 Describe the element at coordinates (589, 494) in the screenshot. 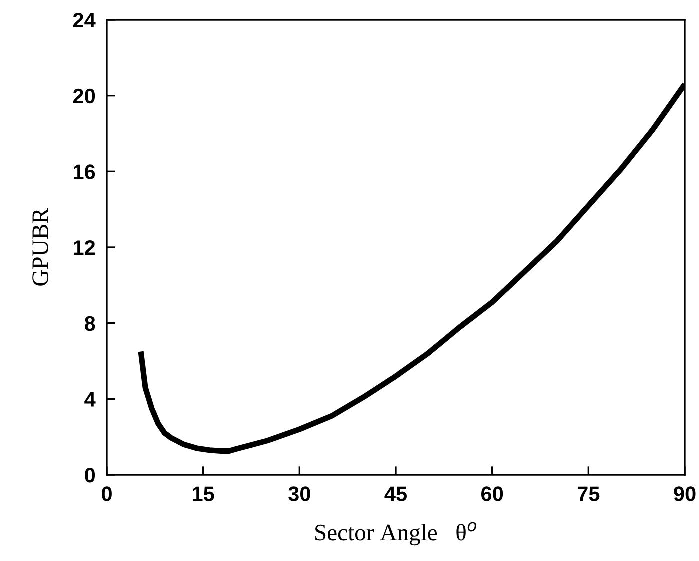

I see `x-tick-label: 75` at that location.